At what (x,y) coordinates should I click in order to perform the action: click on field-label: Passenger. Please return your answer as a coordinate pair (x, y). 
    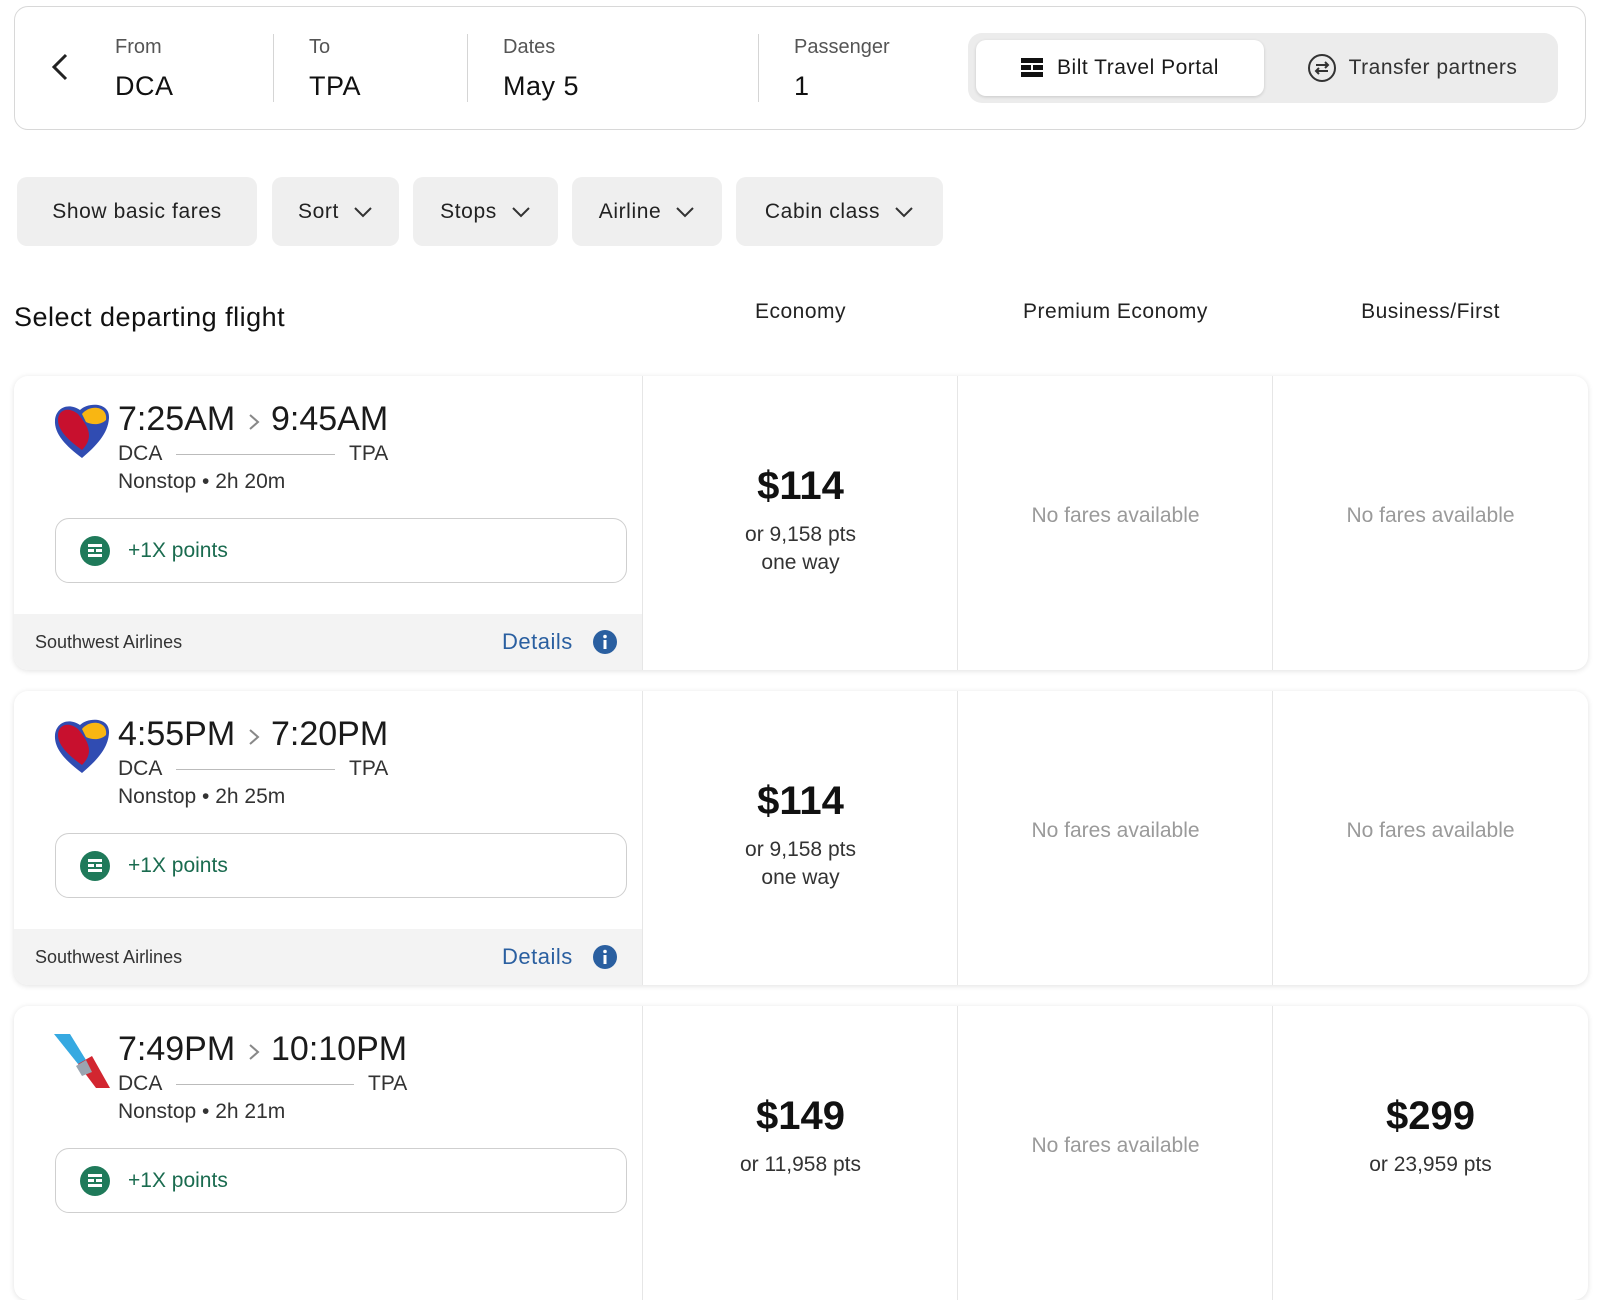
    Looking at the image, I should click on (842, 47).